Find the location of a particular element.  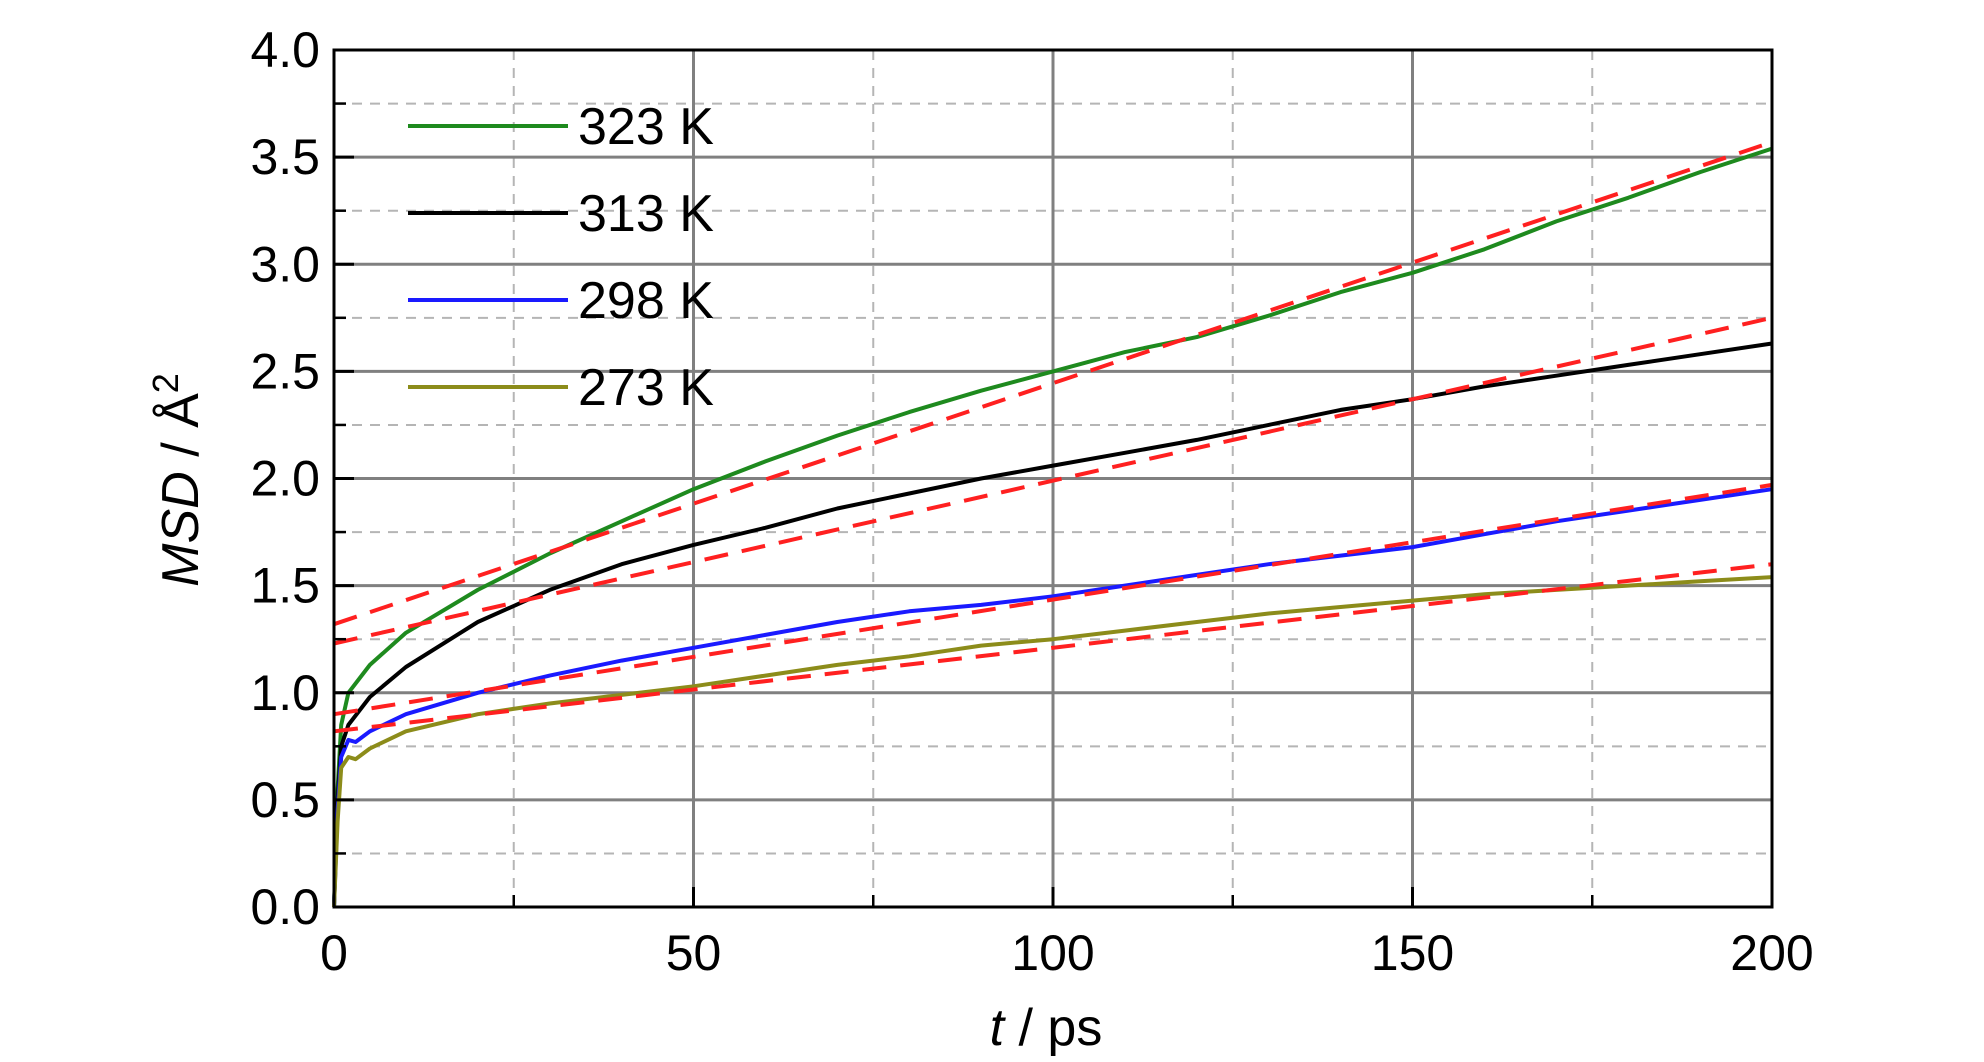

y-tick-label: 4.0 is located at coordinates (285, 50).